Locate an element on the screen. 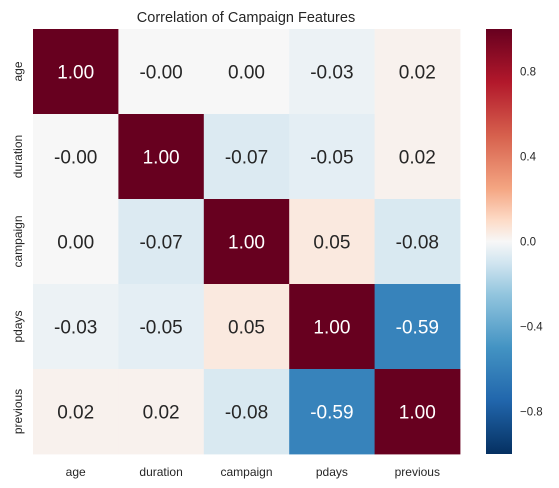 Image resolution: width=559 pixels, height=488 pixels. colorbar-tick-label: 0.8 is located at coordinates (528, 73).